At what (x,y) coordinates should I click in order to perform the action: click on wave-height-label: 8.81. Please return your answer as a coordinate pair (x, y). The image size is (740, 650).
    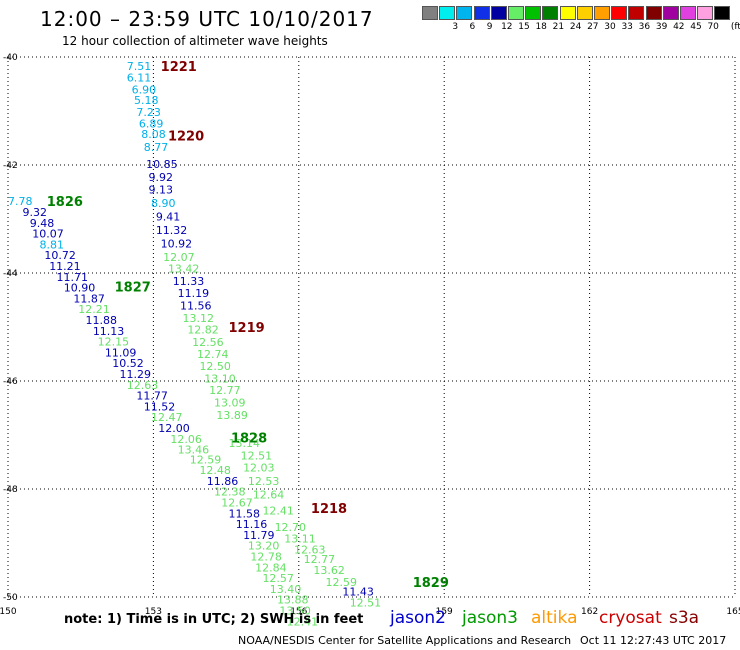
    Looking at the image, I should click on (52, 244).